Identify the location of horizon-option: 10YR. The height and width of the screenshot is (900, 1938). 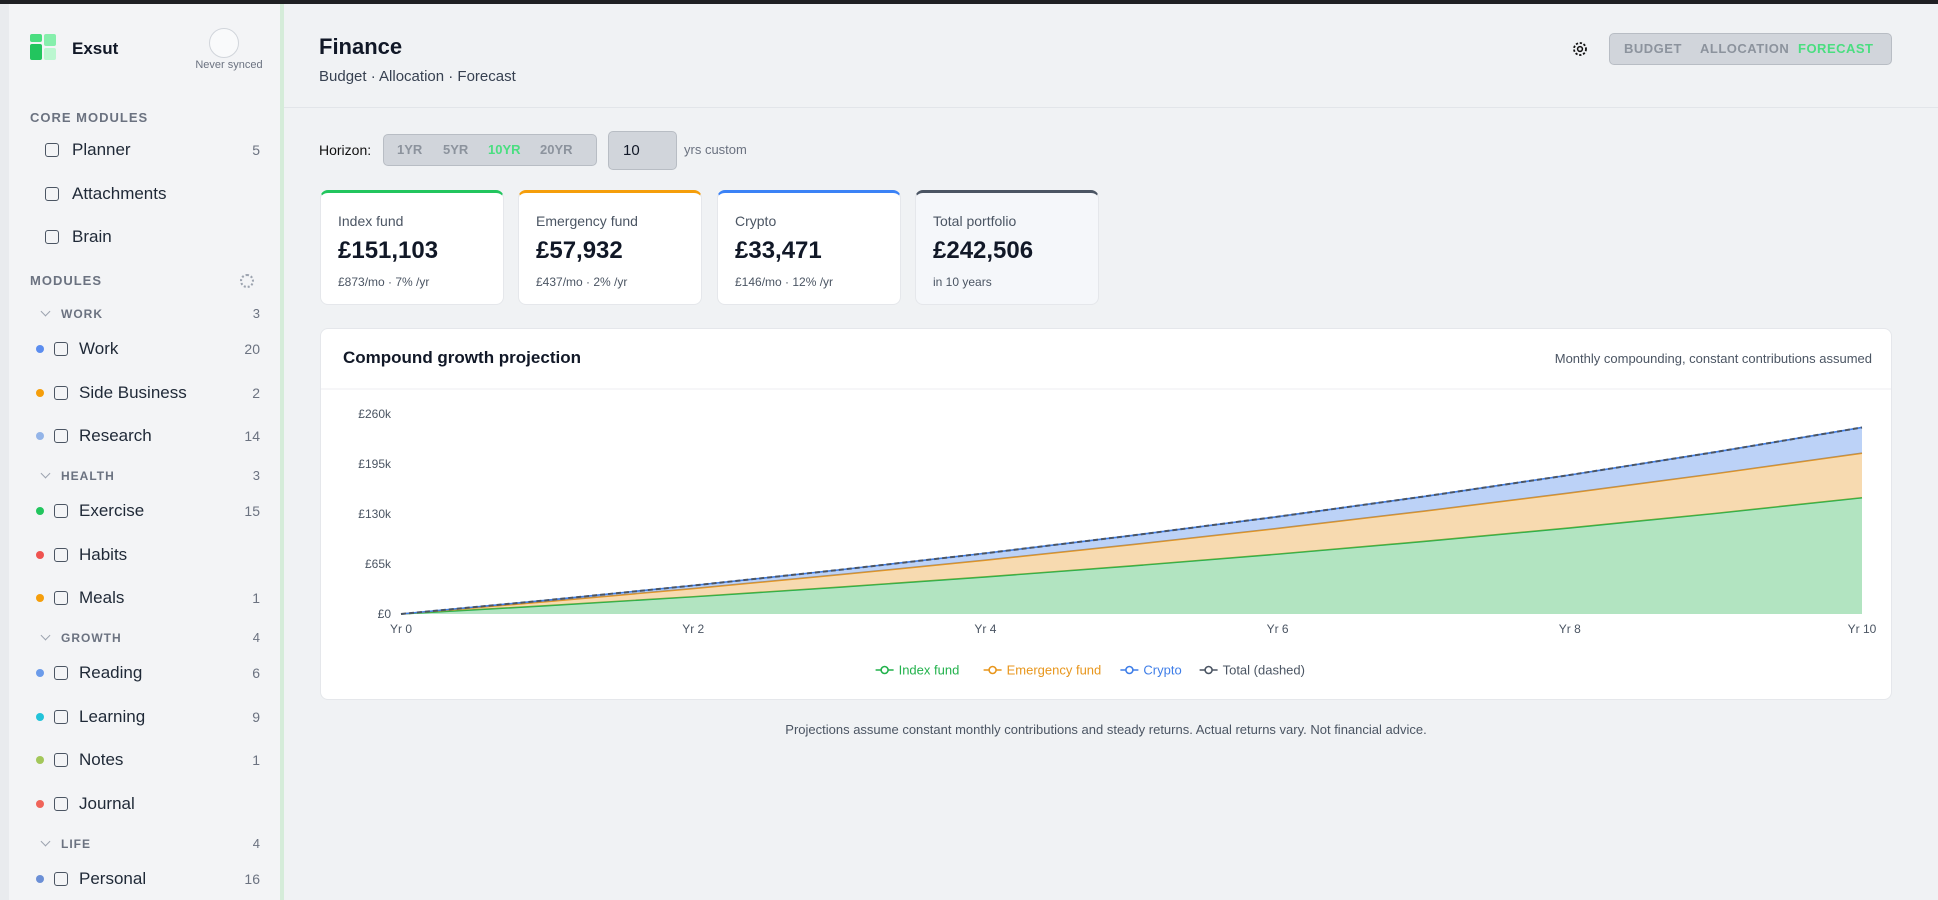
(504, 149).